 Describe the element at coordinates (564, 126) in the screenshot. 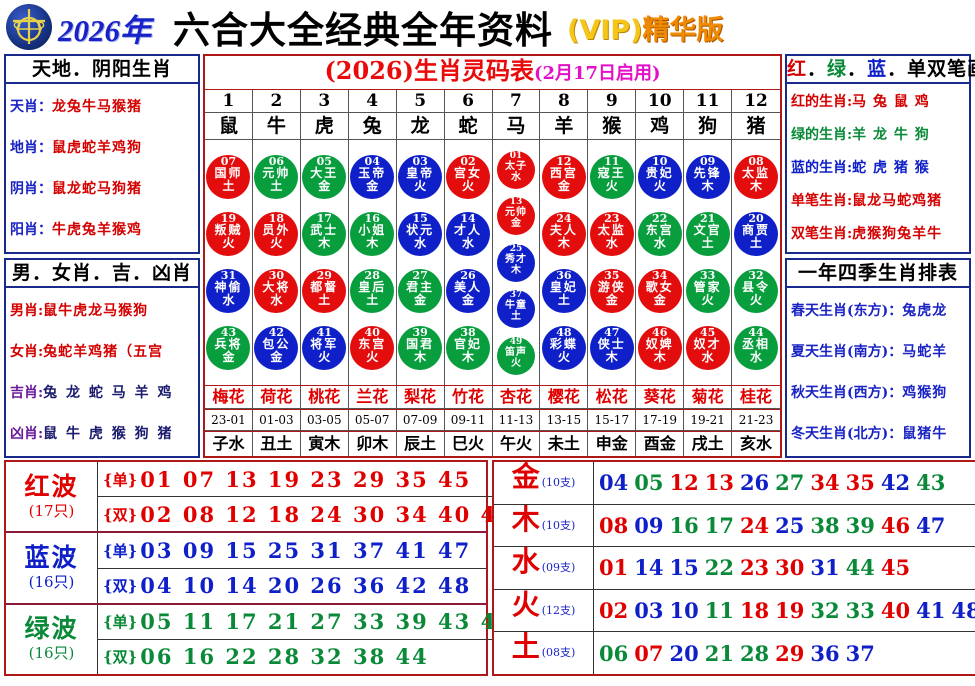

I see `table-cell: 羊` at that location.